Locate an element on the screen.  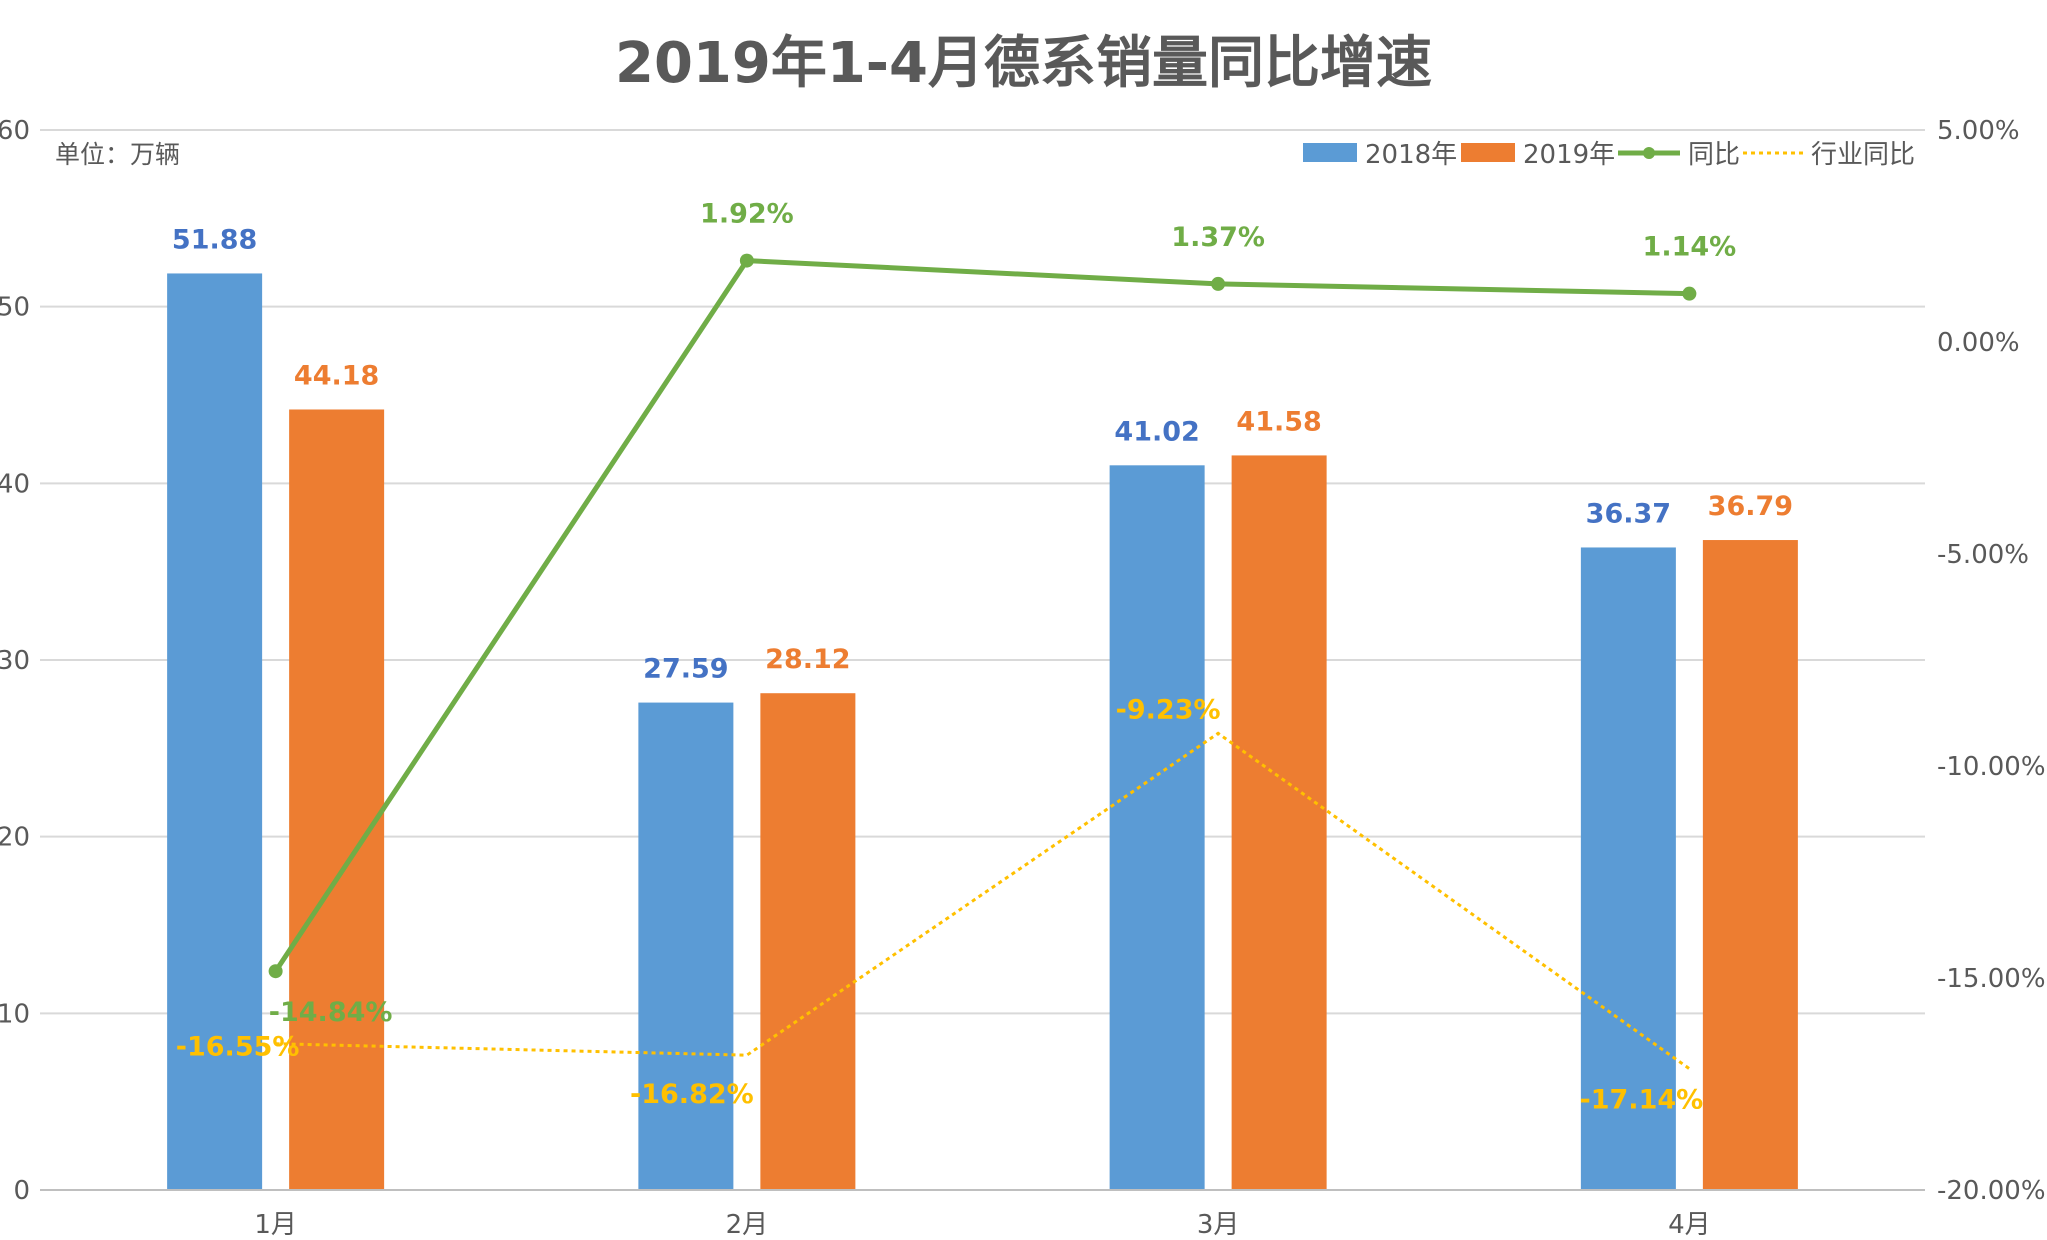
industry-label: -17.14% is located at coordinates (1642, 1100).